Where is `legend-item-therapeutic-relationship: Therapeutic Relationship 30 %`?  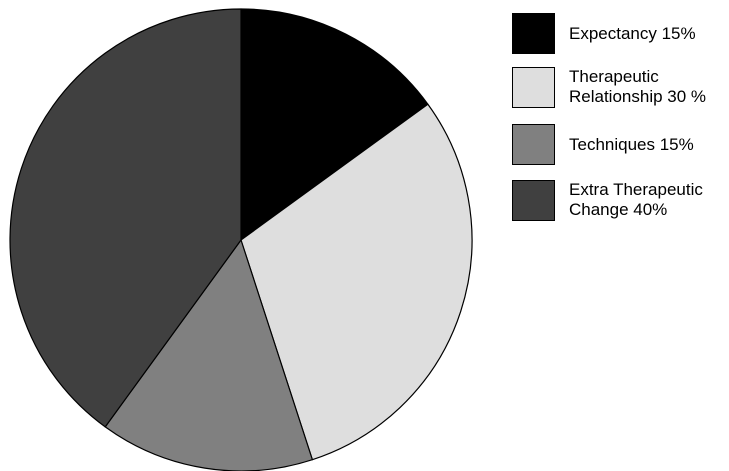
legend-item-therapeutic-relationship: Therapeutic Relationship 30 % is located at coordinates (609, 87).